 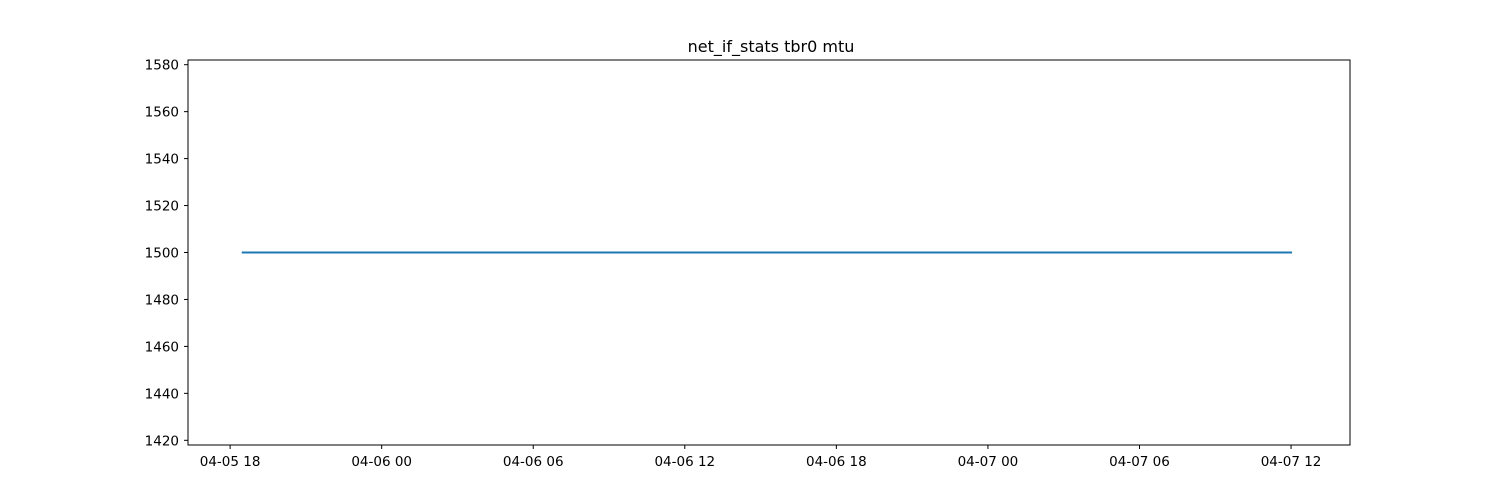 What do you see at coordinates (381, 462) in the screenshot?
I see `x-tick-label: 04-06 00` at bounding box center [381, 462].